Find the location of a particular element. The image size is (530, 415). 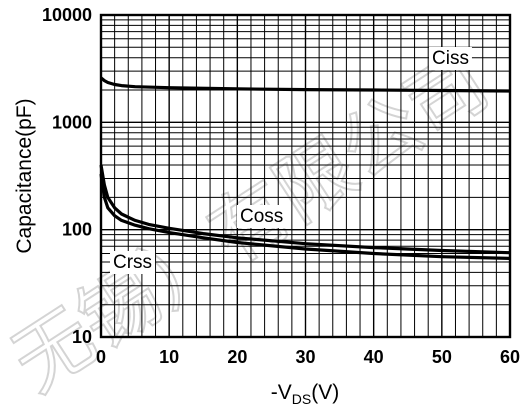

y-tick-label: 100 is located at coordinates (77, 230).